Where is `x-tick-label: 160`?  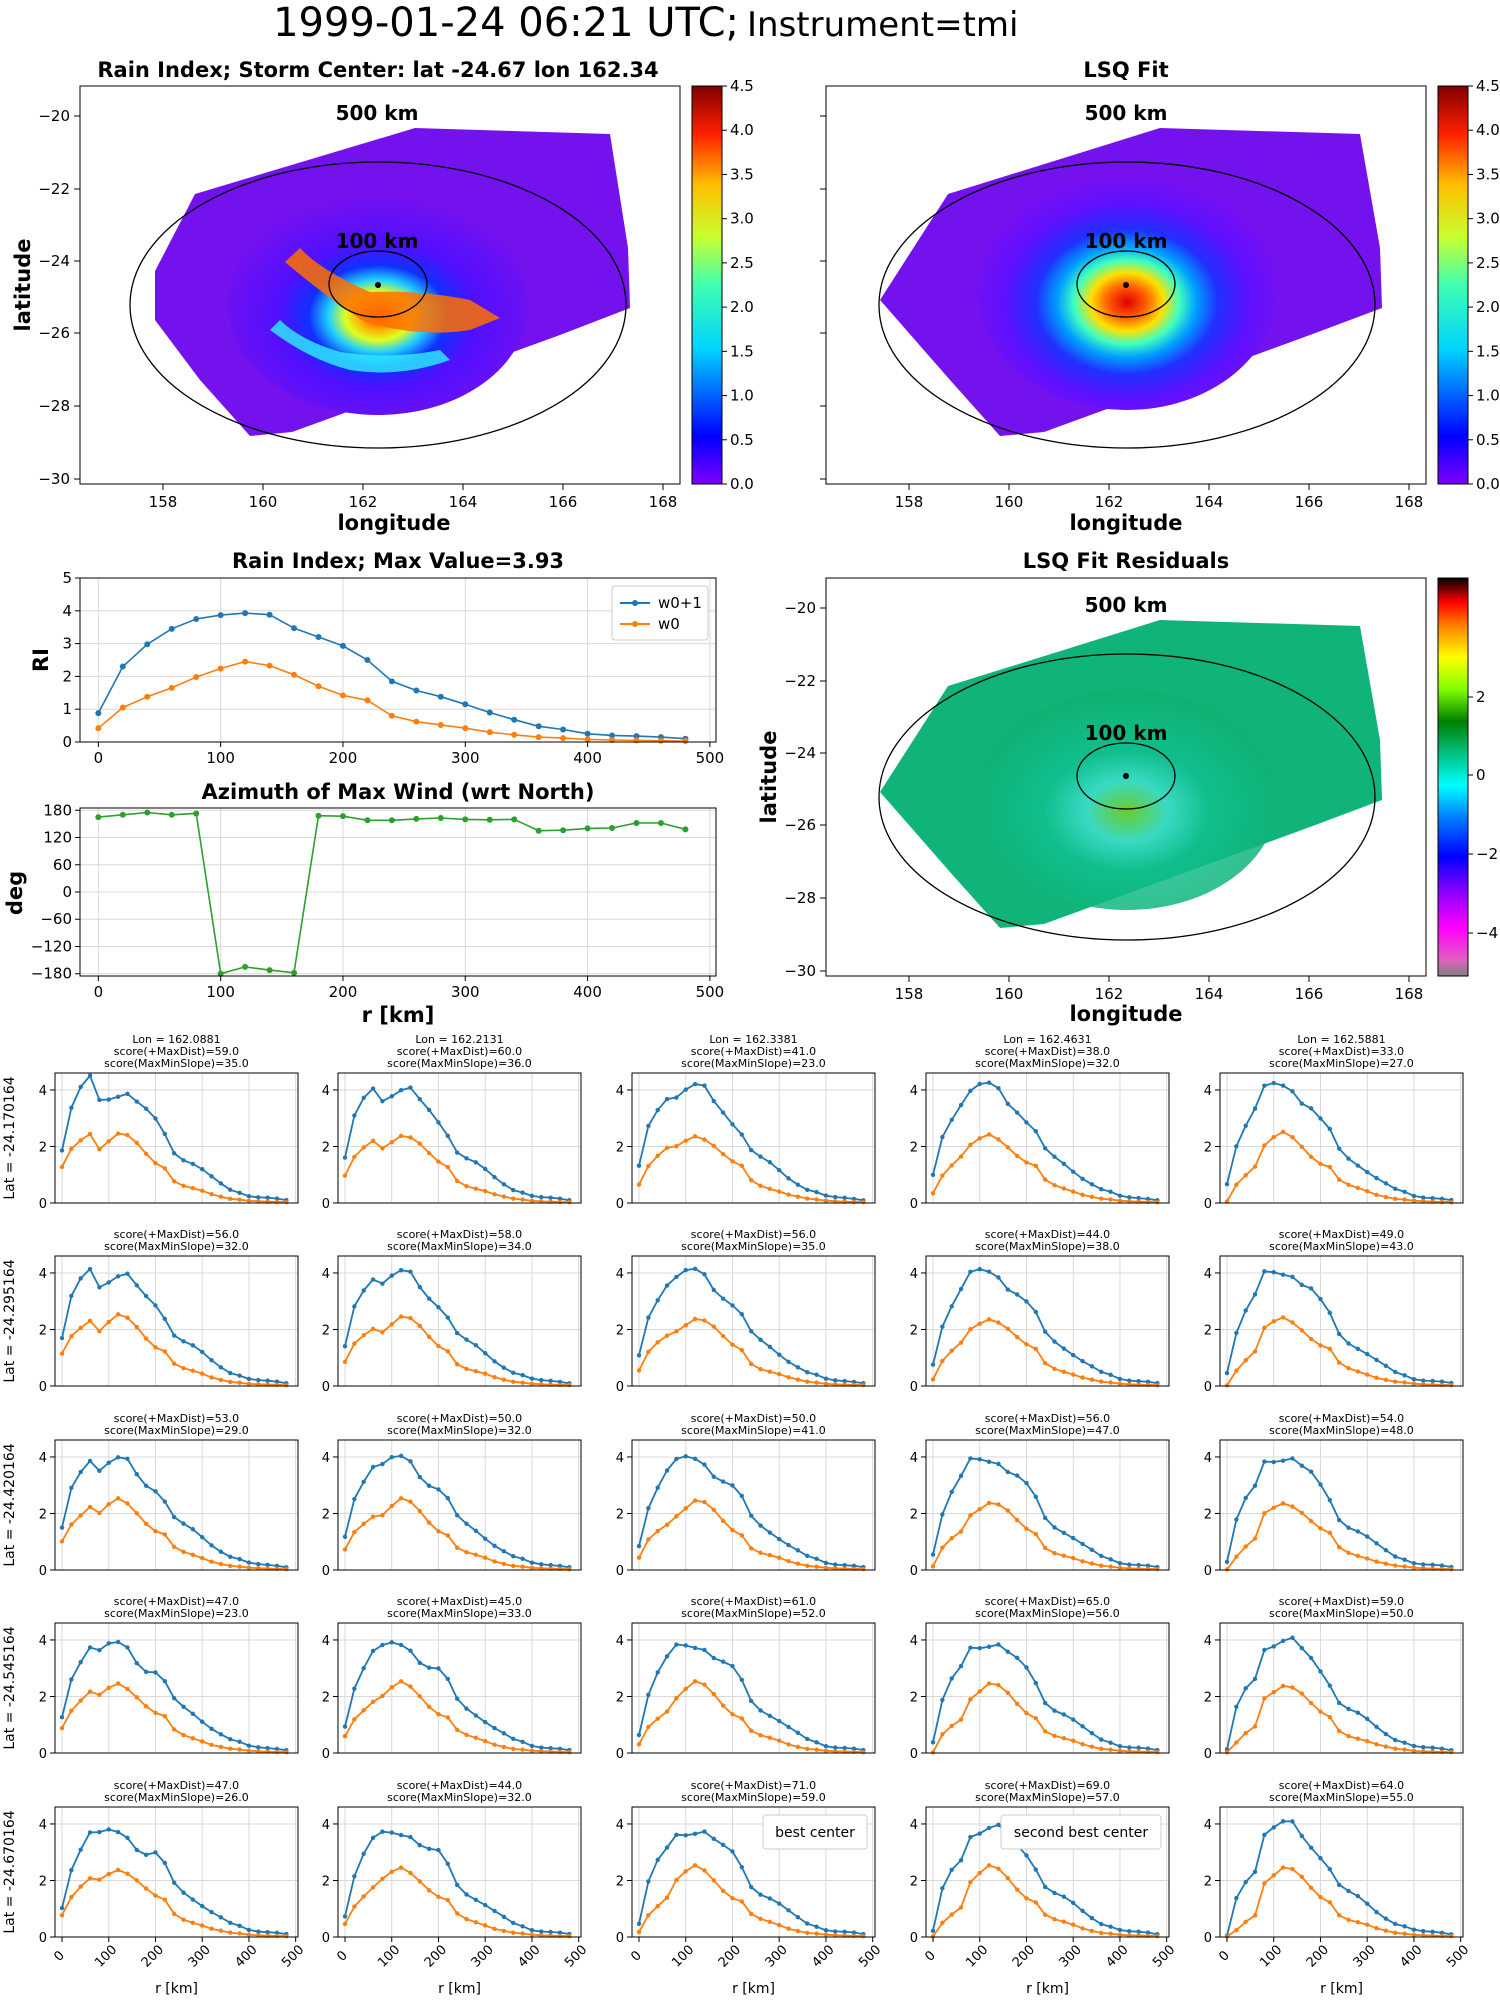 x-tick-label: 160 is located at coordinates (263, 502).